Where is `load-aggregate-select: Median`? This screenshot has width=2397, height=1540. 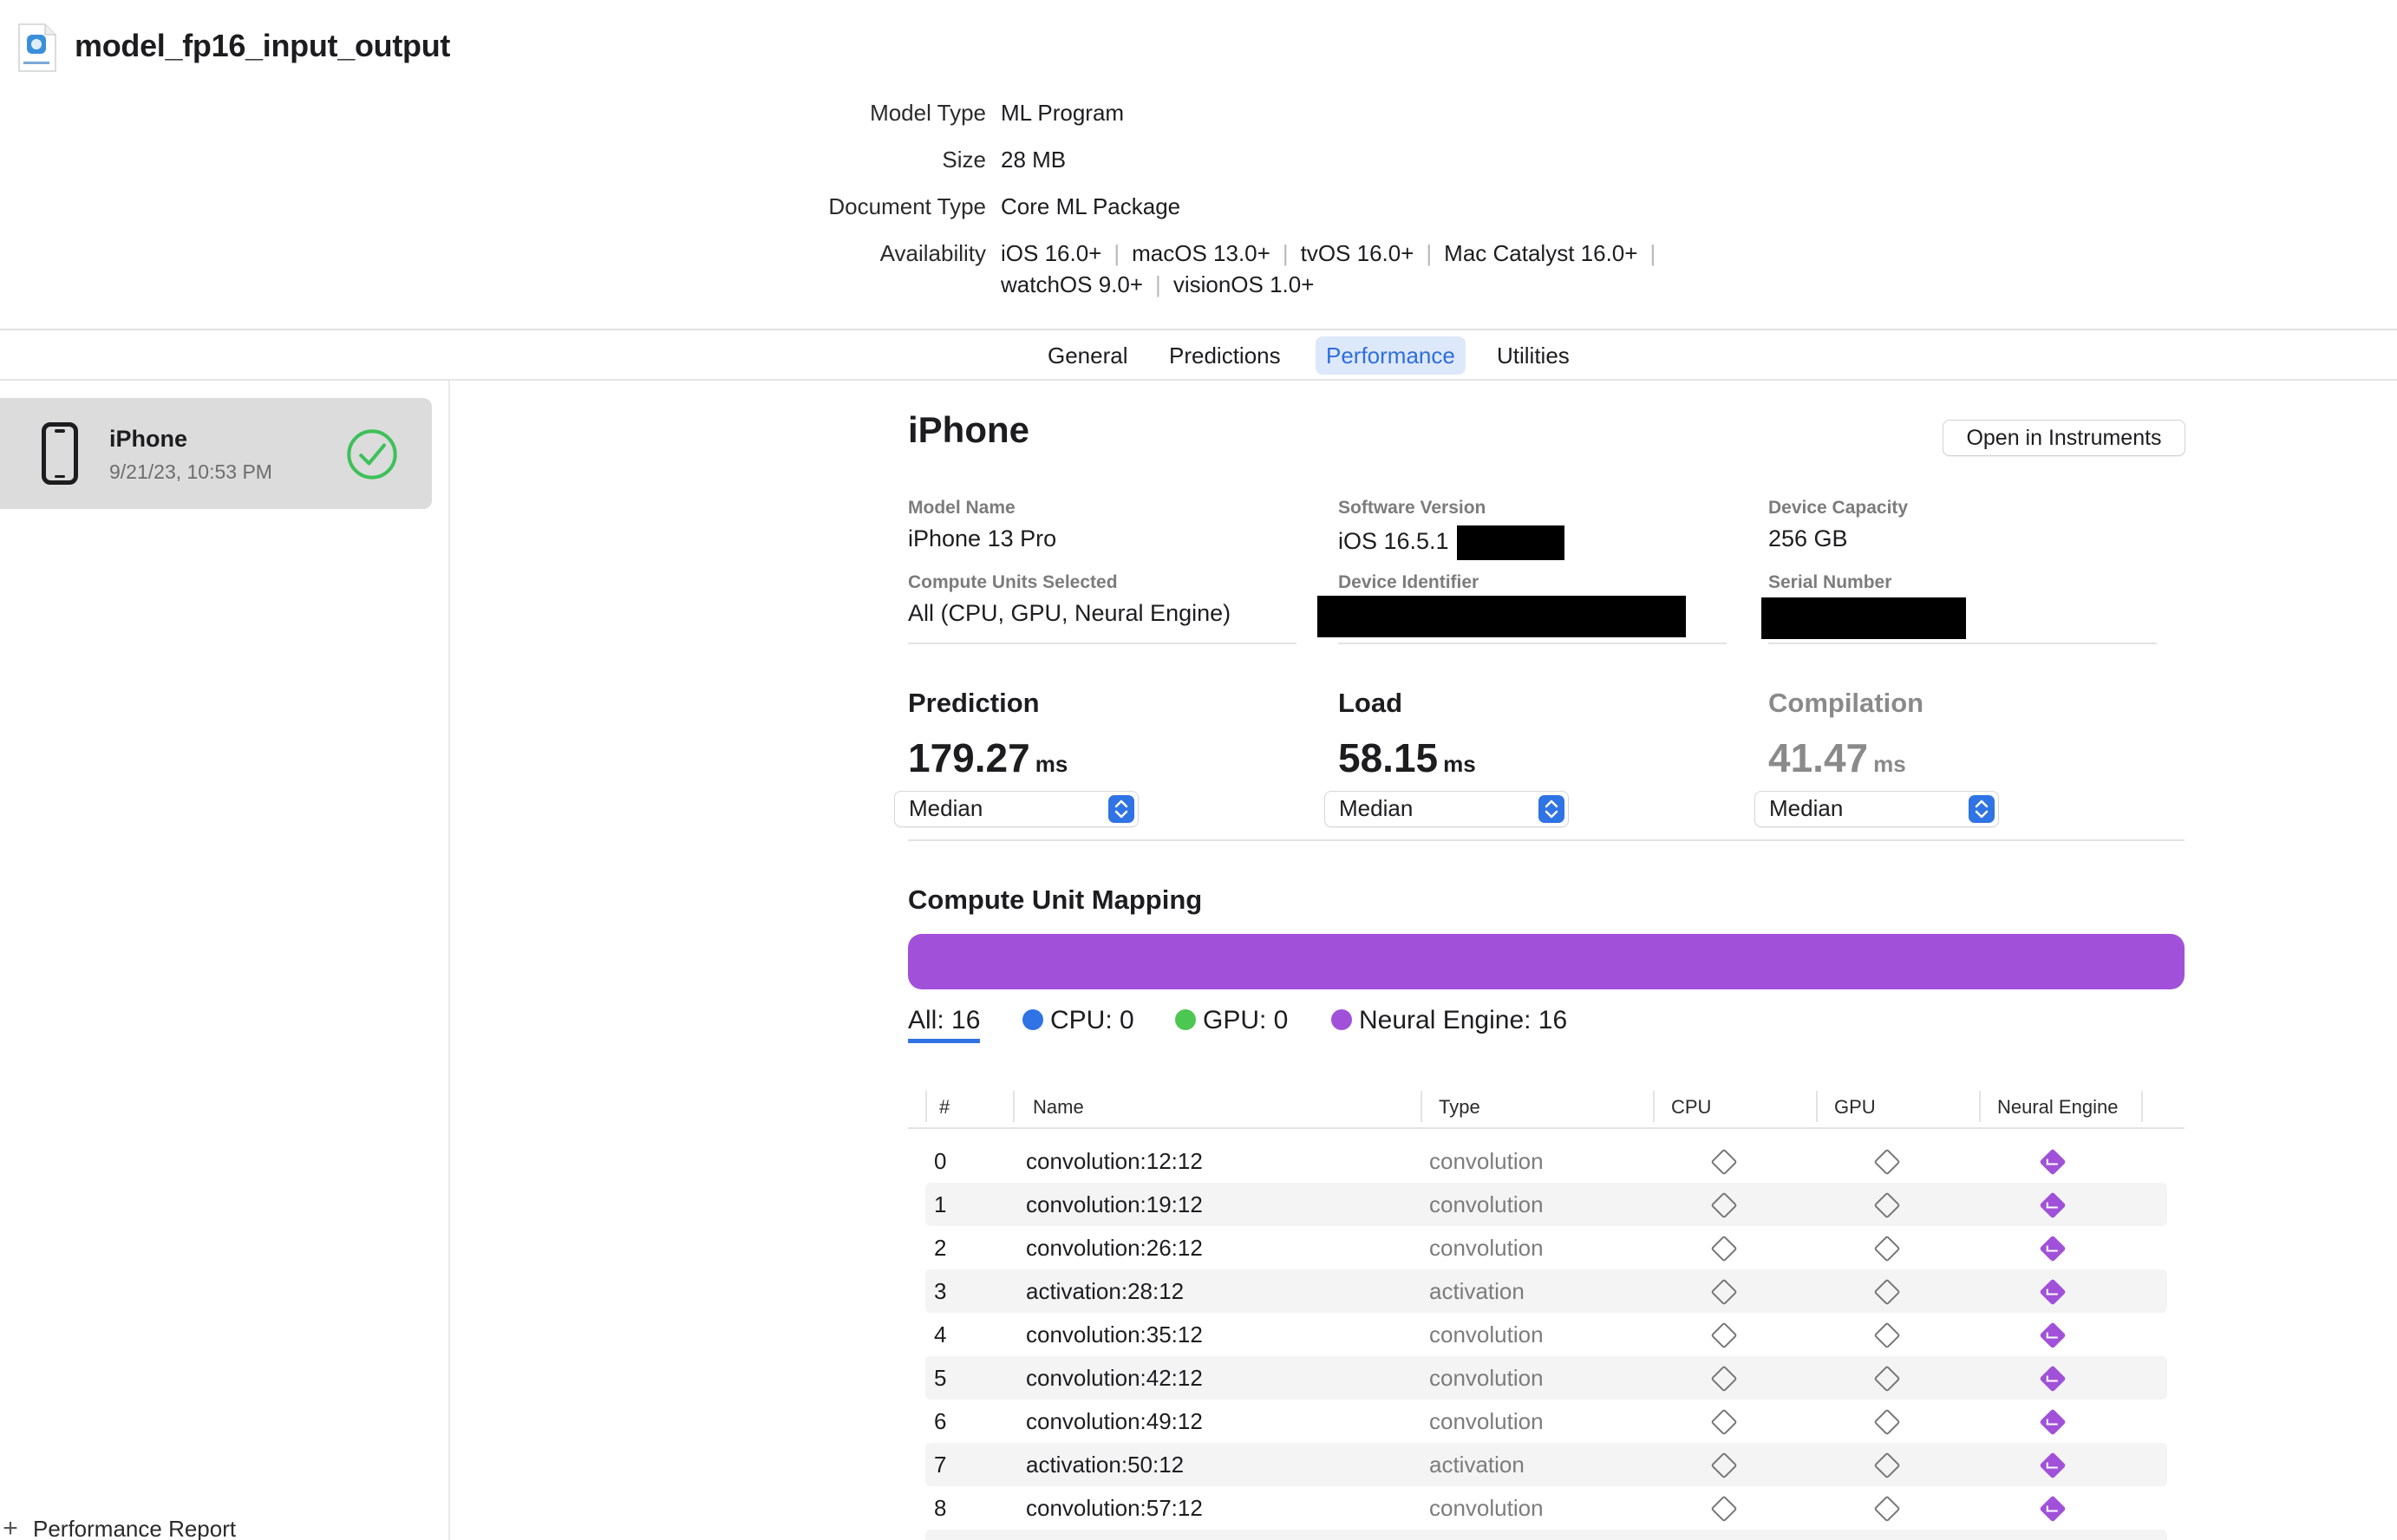
load-aggregate-select: Median is located at coordinates (1446, 809).